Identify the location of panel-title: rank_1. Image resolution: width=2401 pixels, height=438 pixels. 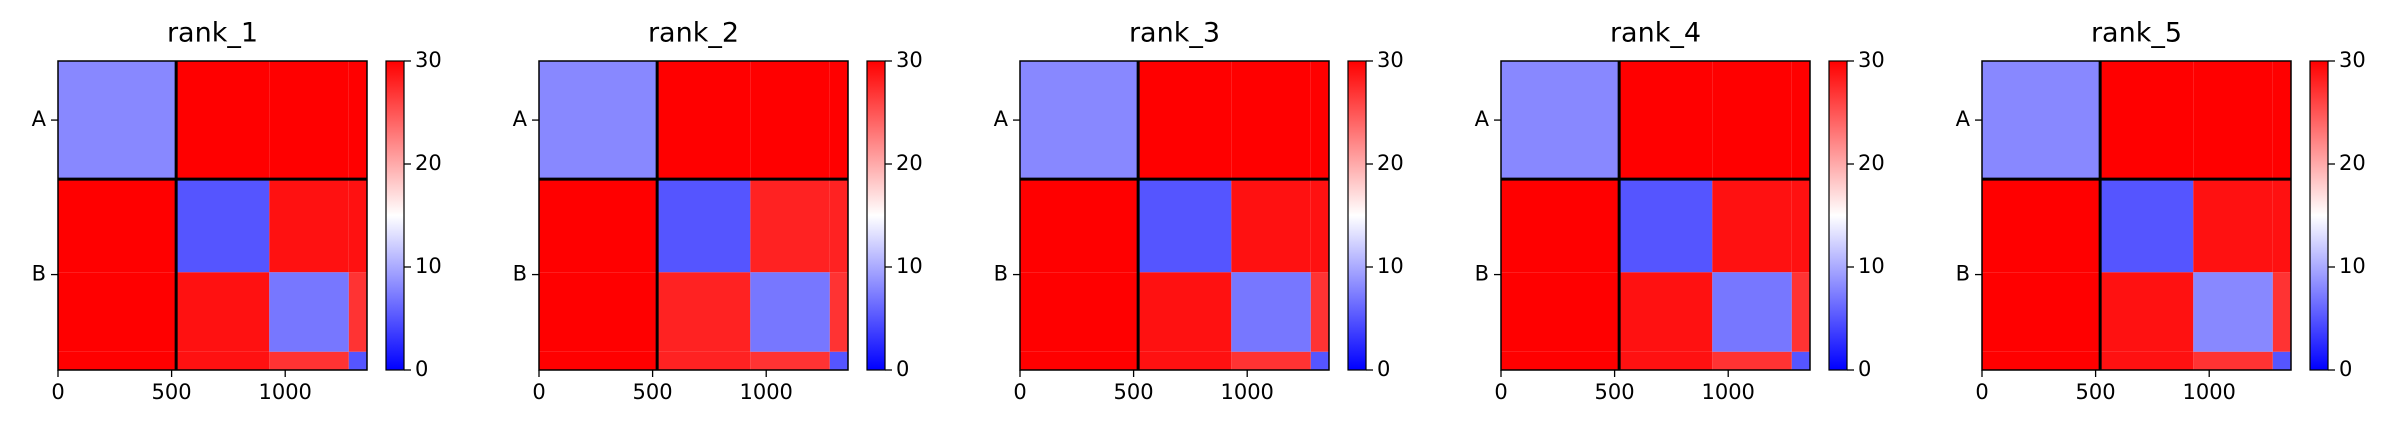
(212, 33).